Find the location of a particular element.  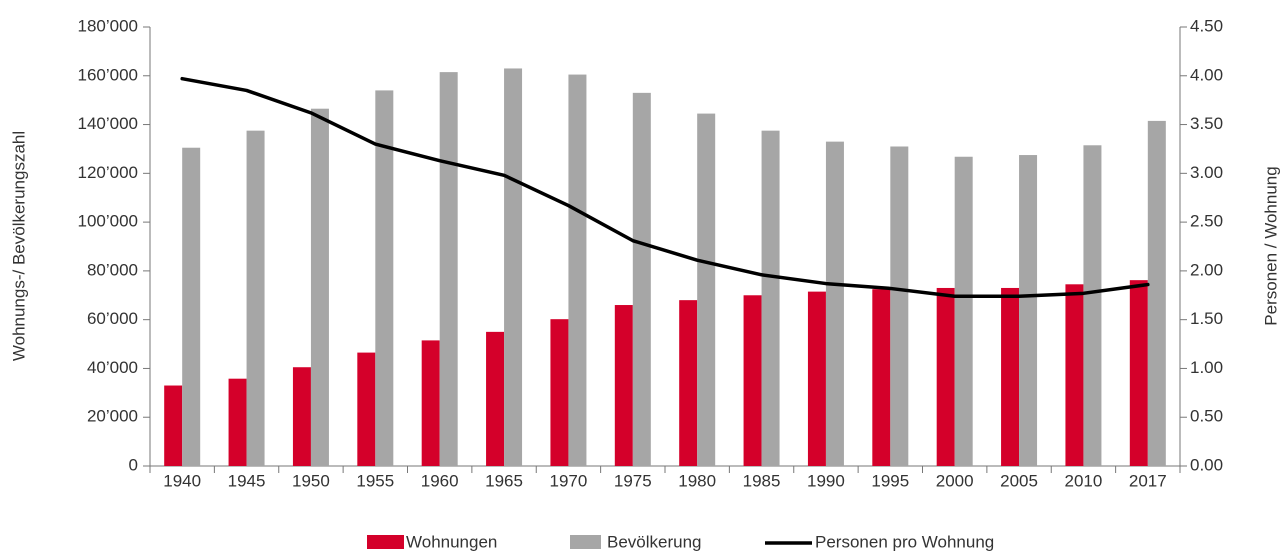

x-tick-label: 1940 is located at coordinates (182, 480).